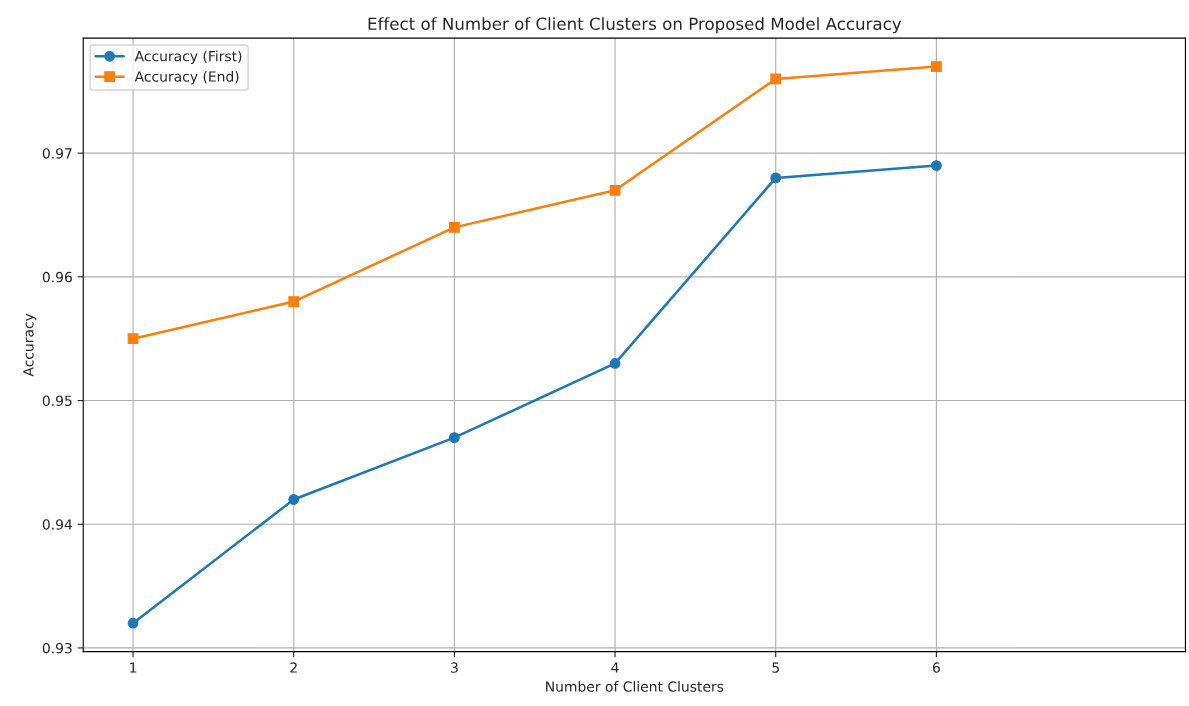 This screenshot has height=706, width=1189. I want to click on x-tick-label: 1, so click(133, 667).